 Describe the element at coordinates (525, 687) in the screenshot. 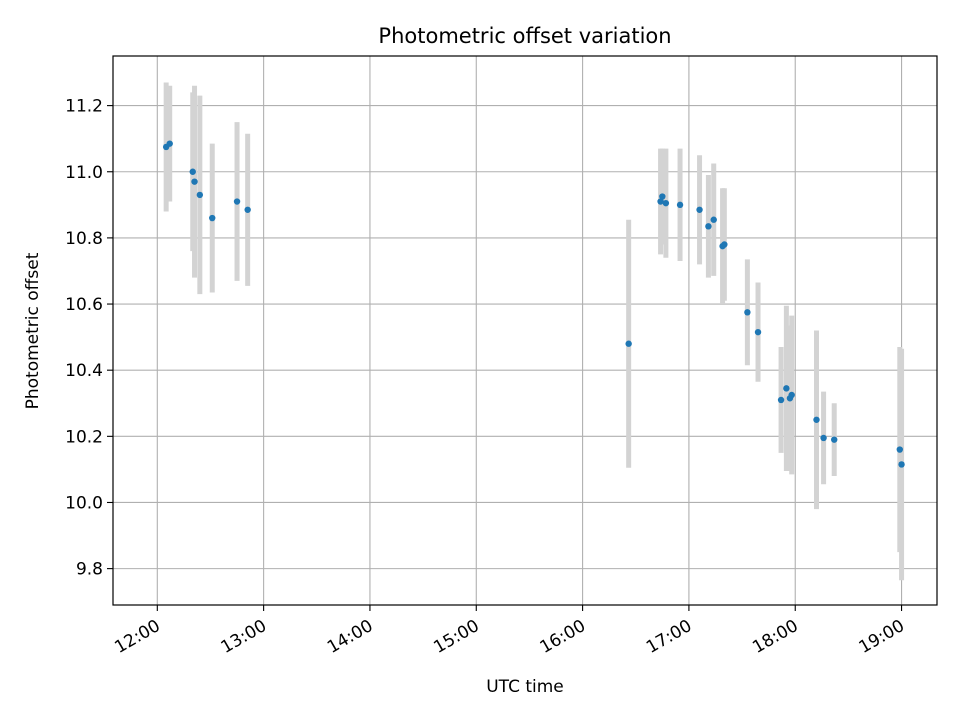

I see `x-axis-label: UTC time` at that location.